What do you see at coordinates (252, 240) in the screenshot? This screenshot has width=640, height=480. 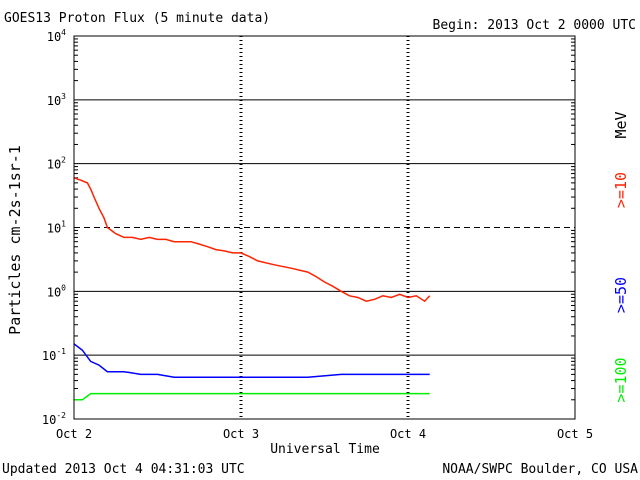 I see `series-line-ge10` at bounding box center [252, 240].